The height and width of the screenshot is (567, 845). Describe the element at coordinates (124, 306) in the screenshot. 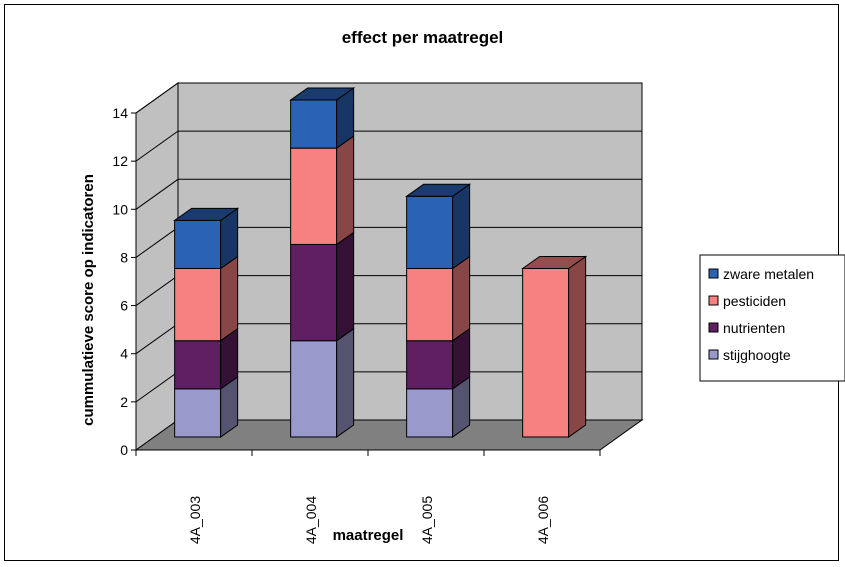

I see `y-tick-label: 6` at that location.